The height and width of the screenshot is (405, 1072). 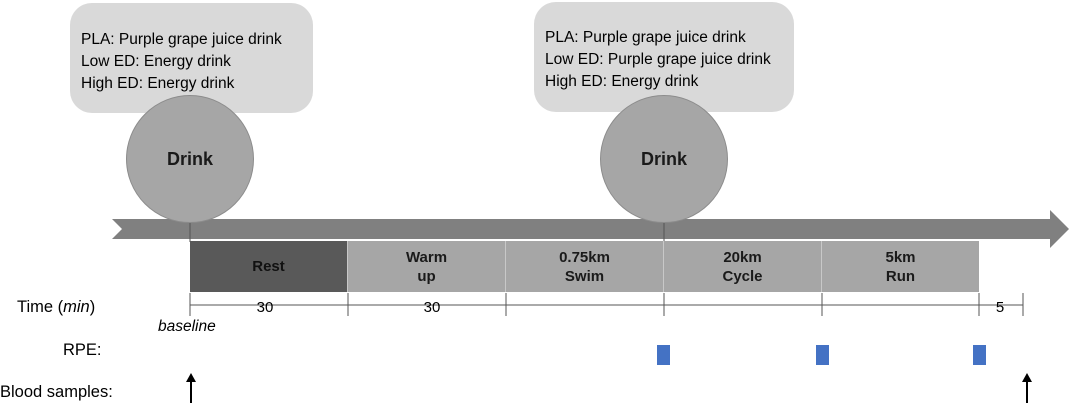 What do you see at coordinates (432, 307) in the screenshot?
I see `duration-warm-up: 30` at bounding box center [432, 307].